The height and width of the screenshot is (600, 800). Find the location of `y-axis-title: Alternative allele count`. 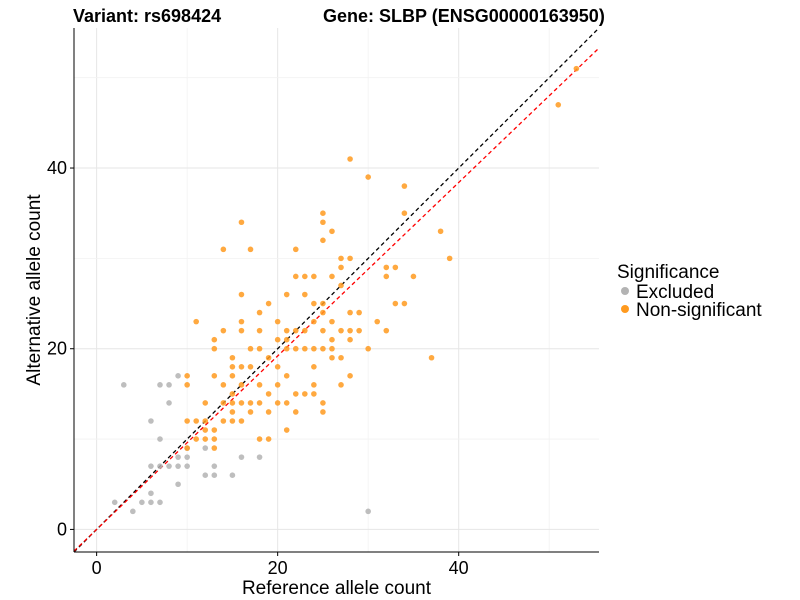

y-axis-title: Alternative allele count is located at coordinates (34, 290).